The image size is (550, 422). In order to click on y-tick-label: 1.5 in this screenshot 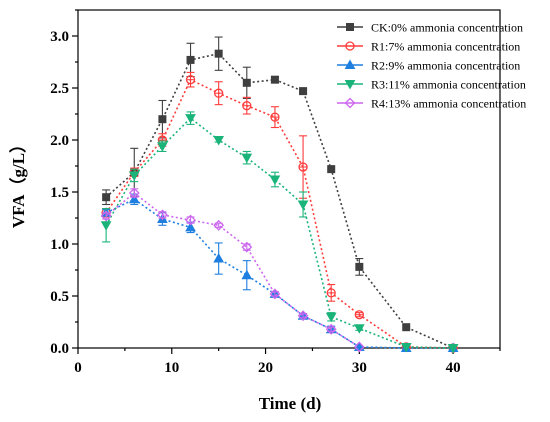, I will do `click(59, 193)`.